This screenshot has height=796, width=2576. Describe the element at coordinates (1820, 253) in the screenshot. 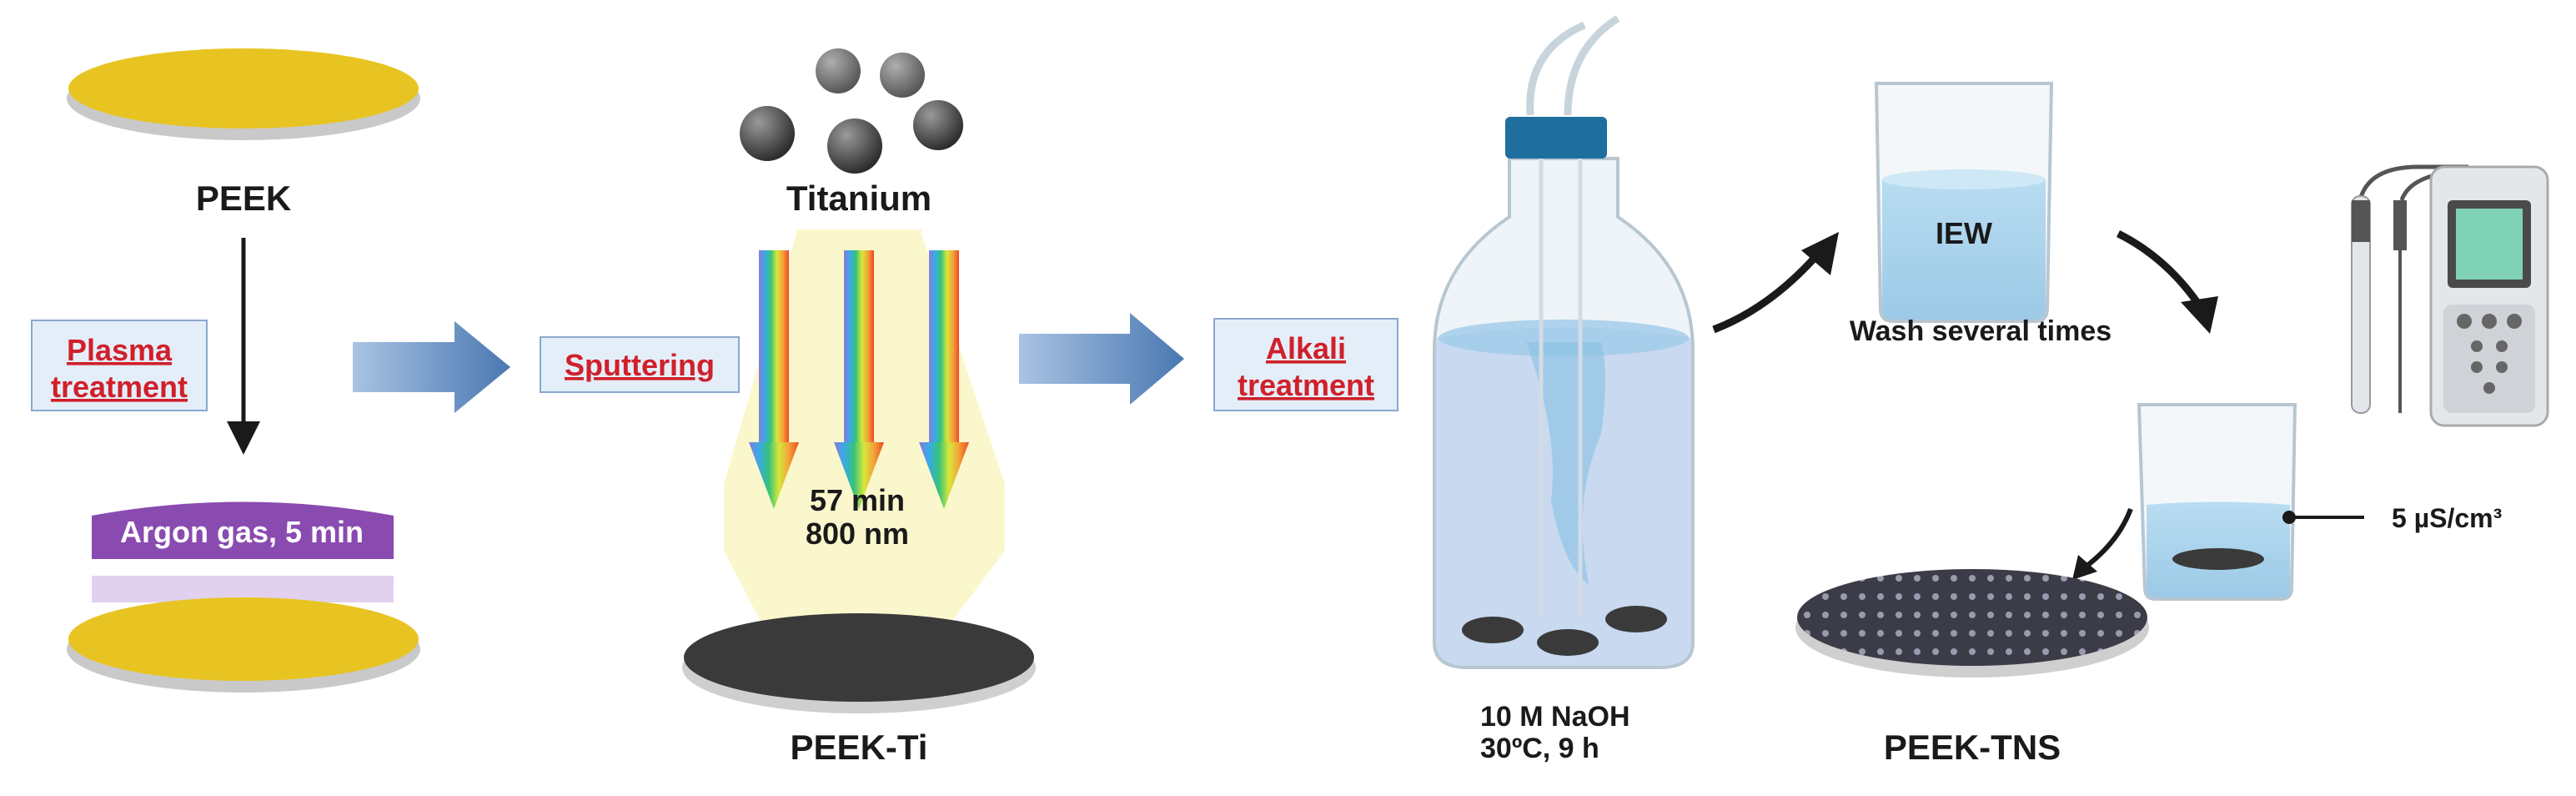

I see `curved-arrow-up-head` at that location.